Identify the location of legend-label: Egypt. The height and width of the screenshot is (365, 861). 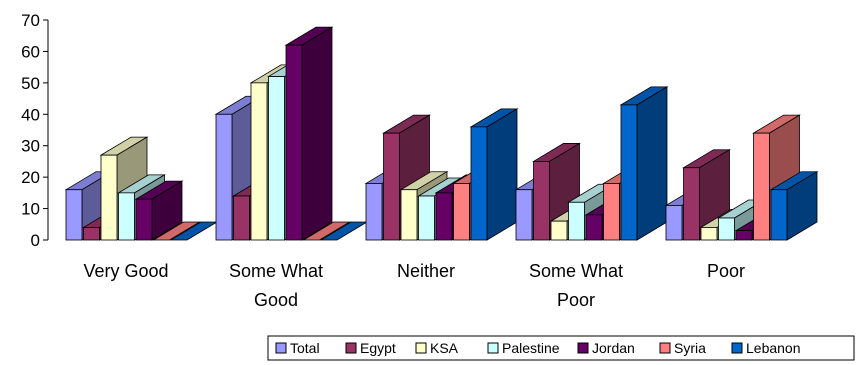
(378, 348).